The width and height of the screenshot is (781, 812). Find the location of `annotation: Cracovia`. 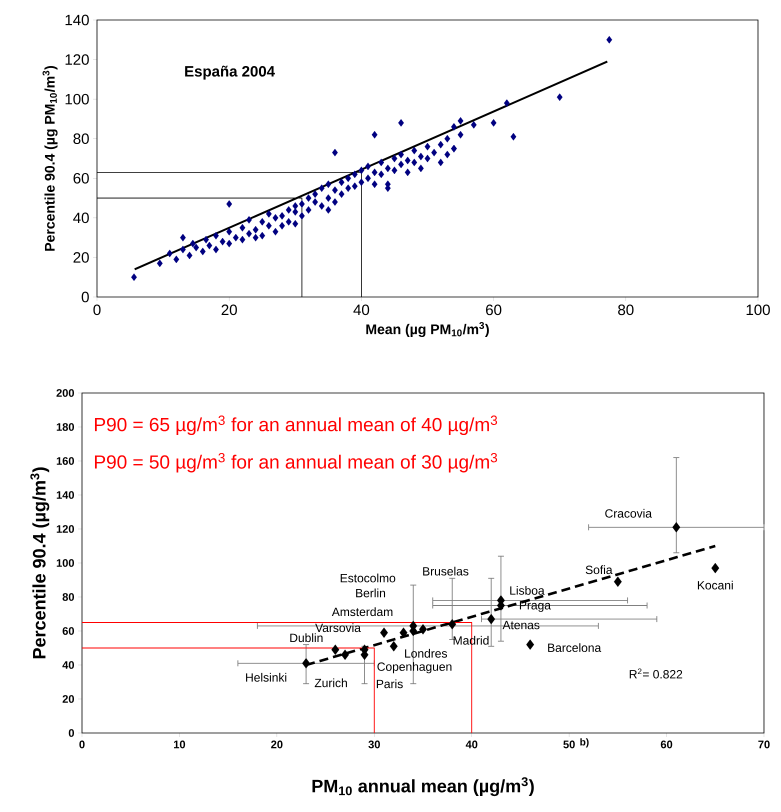

annotation: Cracovia is located at coordinates (628, 513).